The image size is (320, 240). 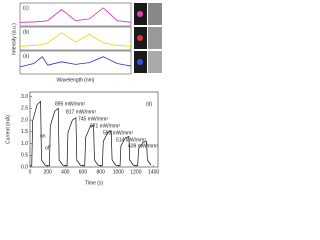 What do you see at coordinates (93, 119) in the screenshot?
I see `annotation: 745 mW/mm²` at bounding box center [93, 119].